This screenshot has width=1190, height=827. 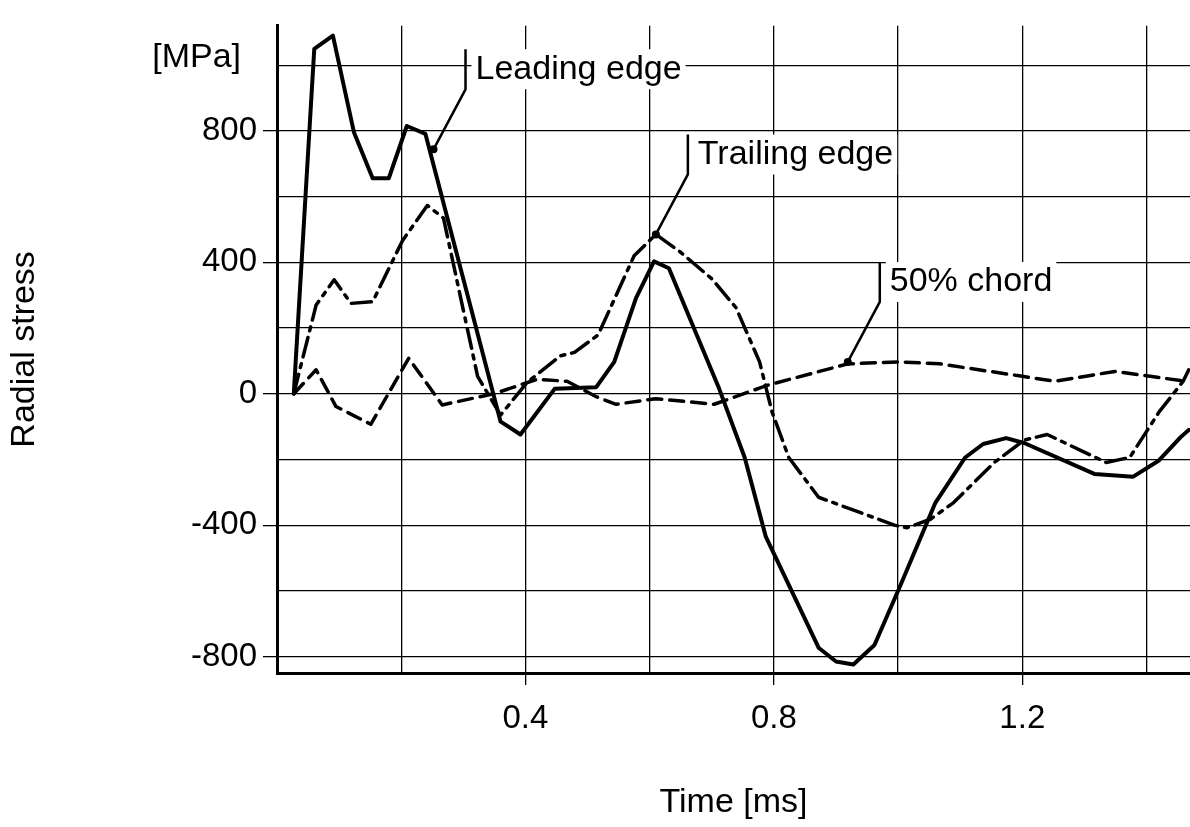 What do you see at coordinates (196, 55) in the screenshot?
I see `text: [MPa]` at bounding box center [196, 55].